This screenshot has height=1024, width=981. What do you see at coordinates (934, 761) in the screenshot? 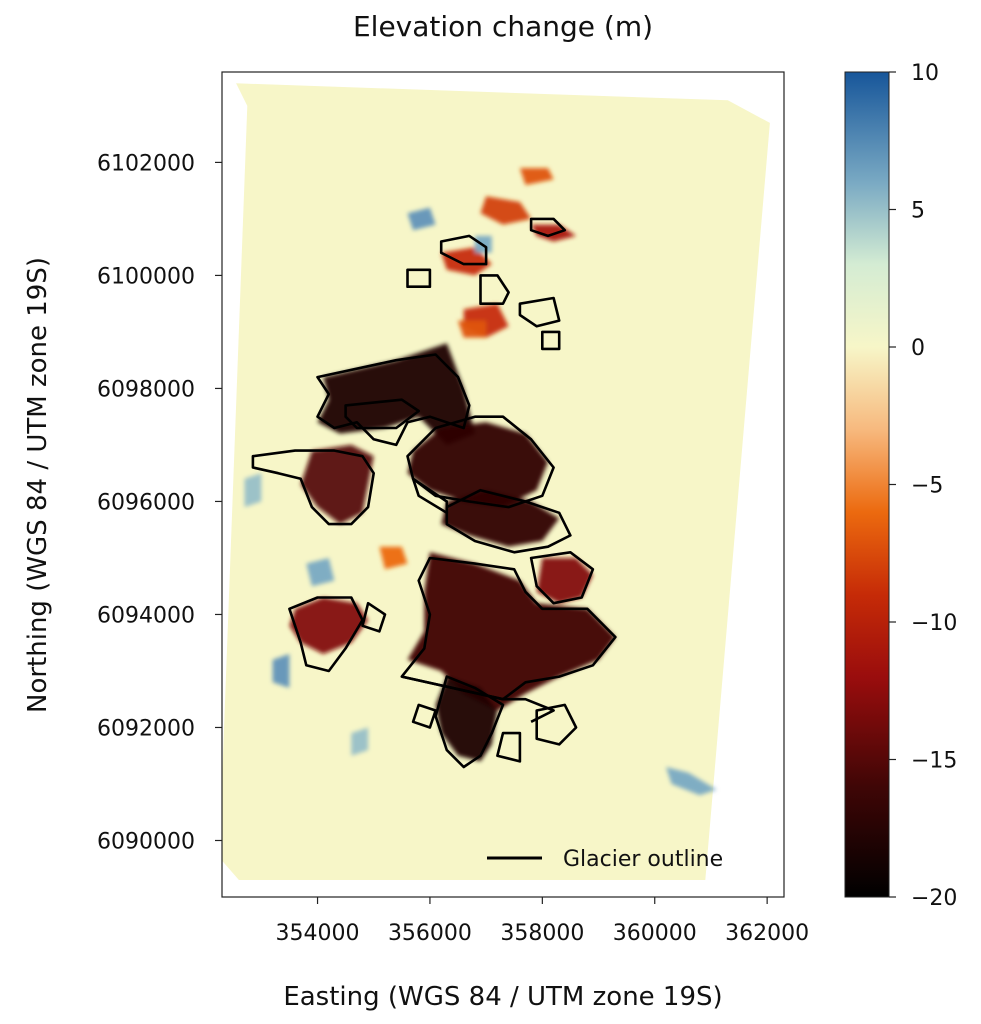
I see `colorbar-tick-label: −15` at bounding box center [934, 761].